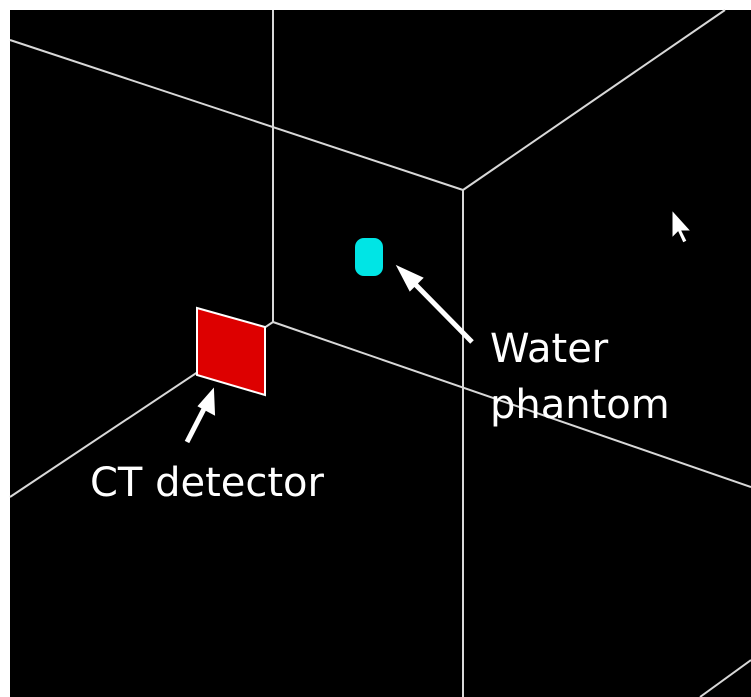 Image resolution: width=751 pixels, height=697 pixels. I want to click on ct-detector, so click(231, 351).